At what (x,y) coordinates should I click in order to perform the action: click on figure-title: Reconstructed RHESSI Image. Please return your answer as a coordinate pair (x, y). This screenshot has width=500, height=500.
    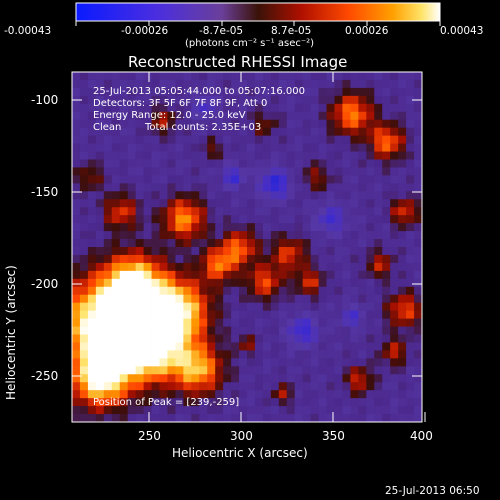
    Looking at the image, I should click on (238, 62).